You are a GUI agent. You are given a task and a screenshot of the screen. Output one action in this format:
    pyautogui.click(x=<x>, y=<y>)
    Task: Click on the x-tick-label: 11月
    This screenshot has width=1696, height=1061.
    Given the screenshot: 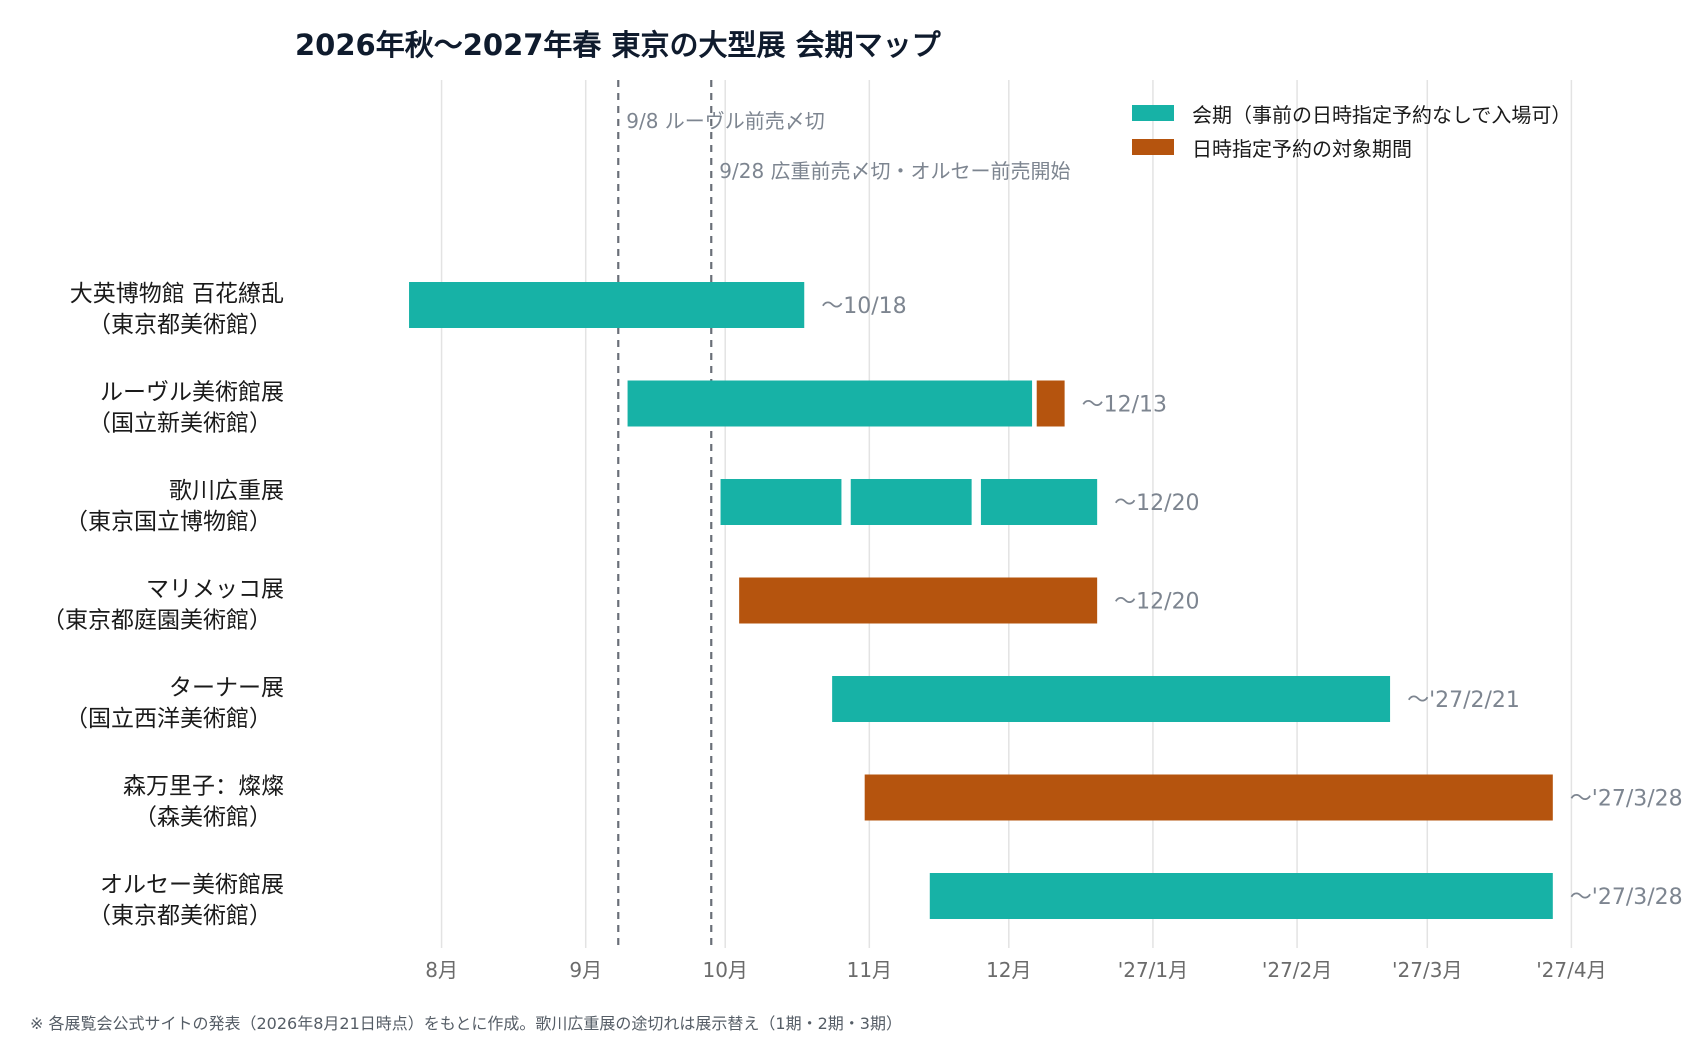 What is the action you would take?
    pyautogui.click(x=869, y=970)
    